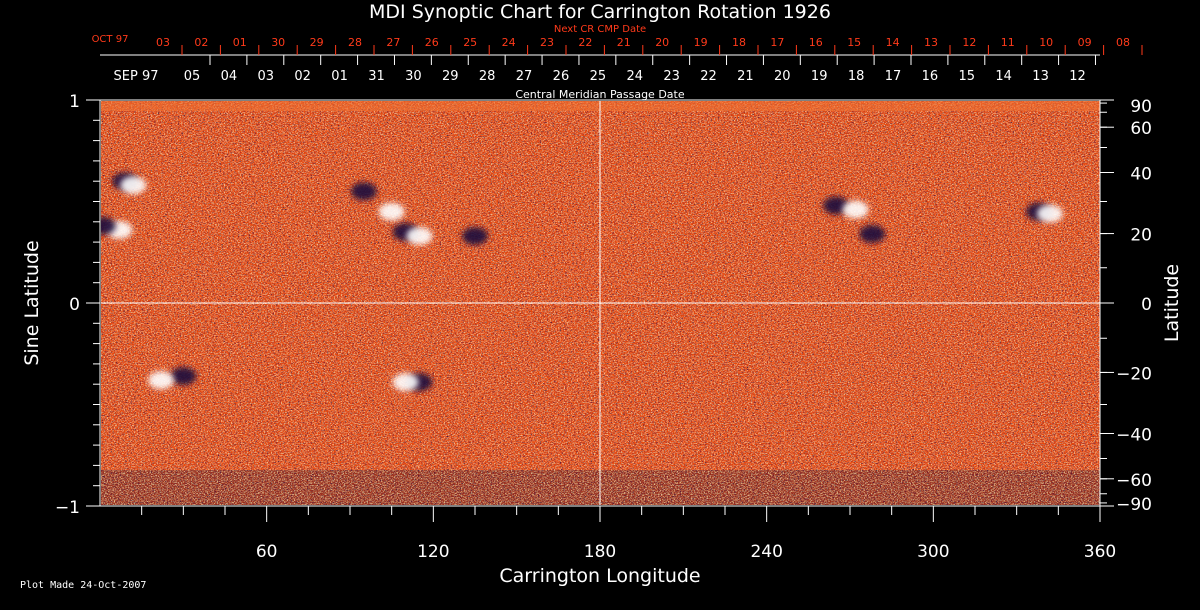  Describe the element at coordinates (83, 585) in the screenshot. I see `plot-made-footer: Plot Made 24-Oct-2007` at that location.